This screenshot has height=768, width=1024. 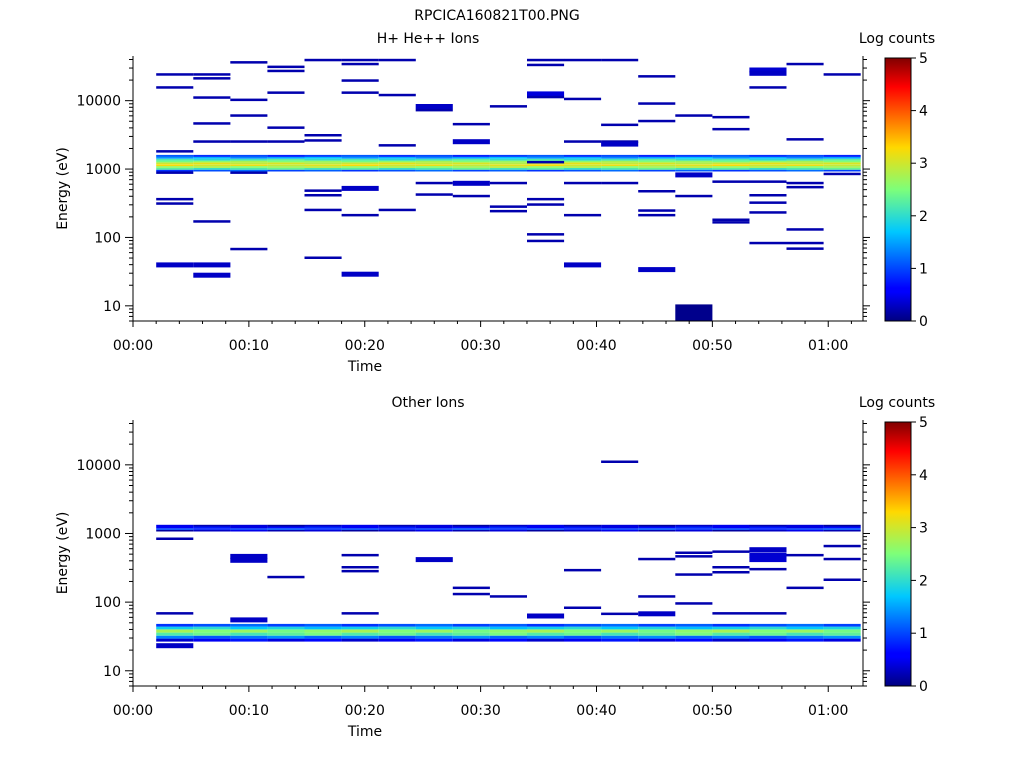 What do you see at coordinates (428, 39) in the screenshot?
I see `panel-title: H+ He++ Ions` at bounding box center [428, 39].